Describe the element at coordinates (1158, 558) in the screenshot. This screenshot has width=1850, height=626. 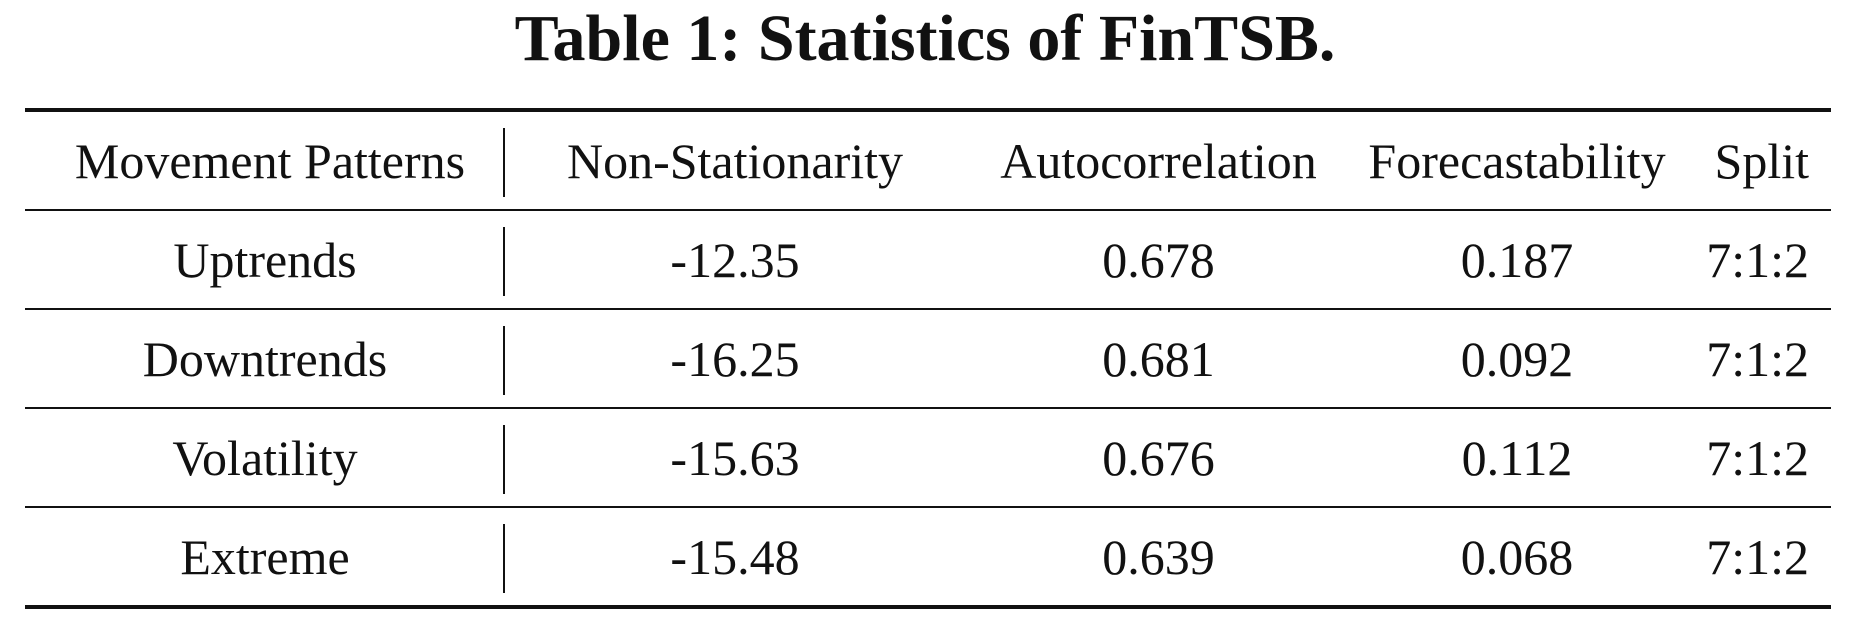
I see `autocorrelation-cell: 0.639` at that location.